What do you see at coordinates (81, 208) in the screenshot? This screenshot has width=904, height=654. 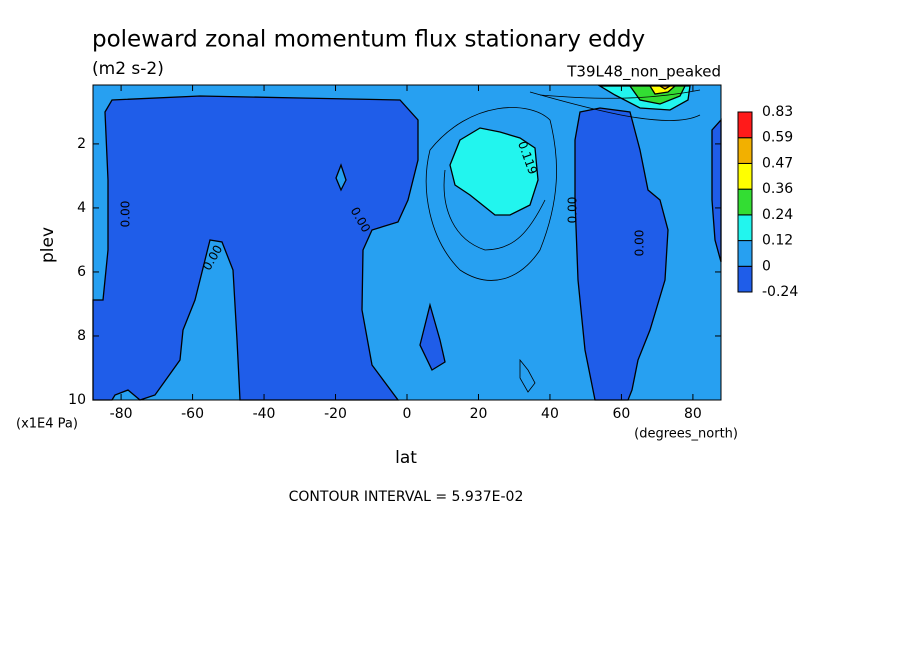 I see `y-tick-label: 4` at bounding box center [81, 208].